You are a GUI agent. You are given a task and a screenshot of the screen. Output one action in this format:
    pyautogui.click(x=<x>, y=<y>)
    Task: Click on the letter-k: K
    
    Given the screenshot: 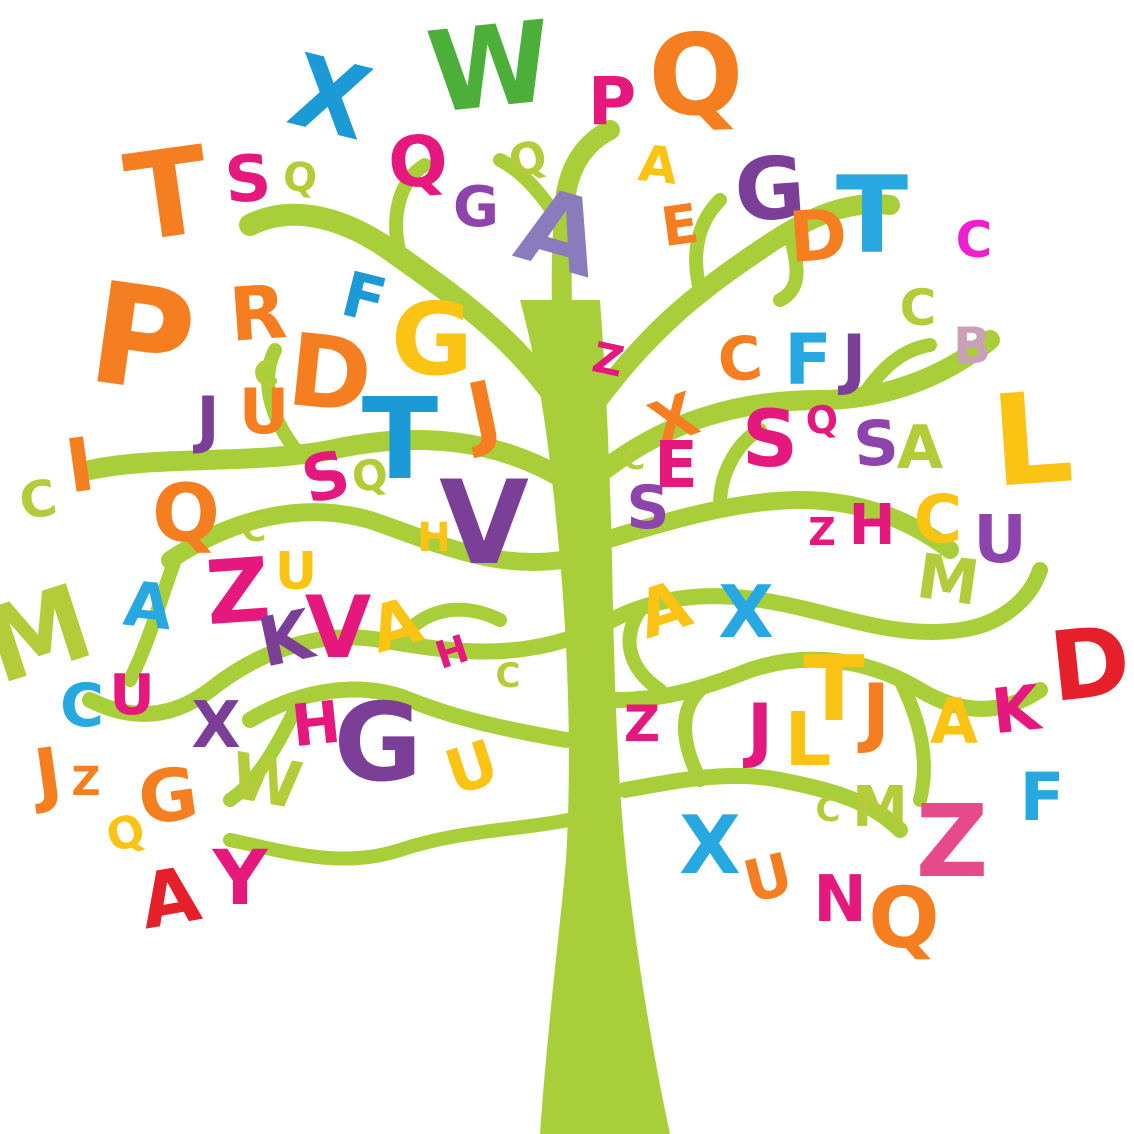 What is the action you would take?
    pyautogui.click(x=1016, y=709)
    